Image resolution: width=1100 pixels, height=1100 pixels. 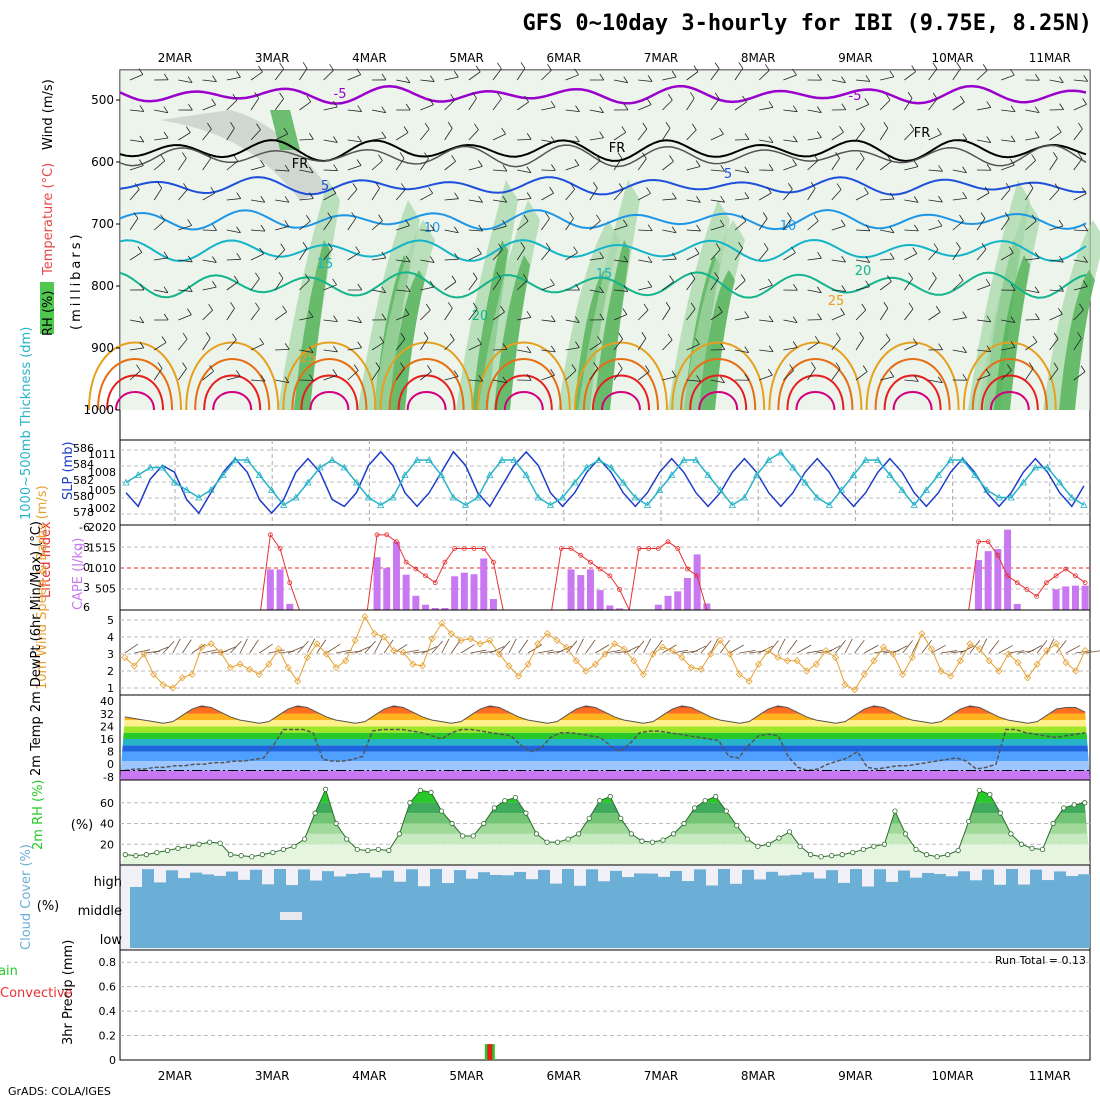 I want to click on date-label-bottom: 11MAR, so click(x=1050, y=1076).